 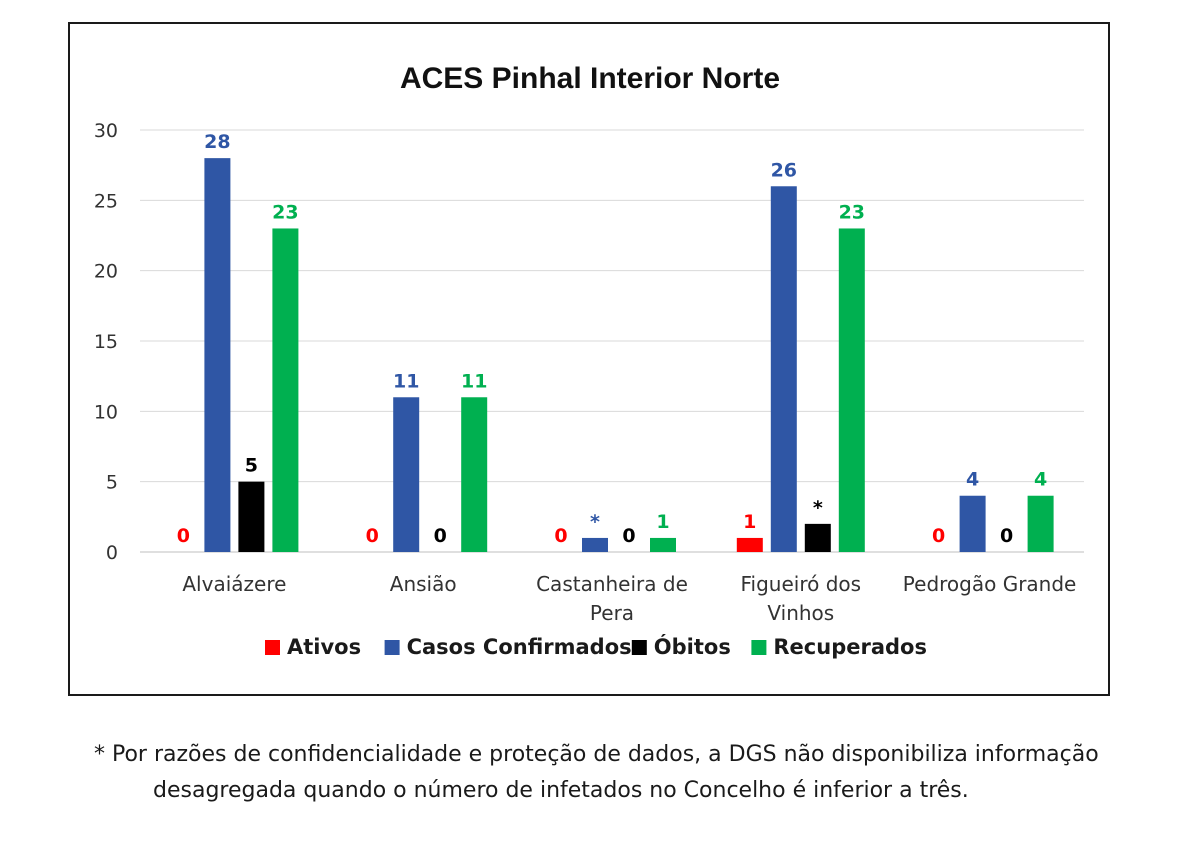 What do you see at coordinates (106, 342) in the screenshot?
I see `y-tick-label: 15` at bounding box center [106, 342].